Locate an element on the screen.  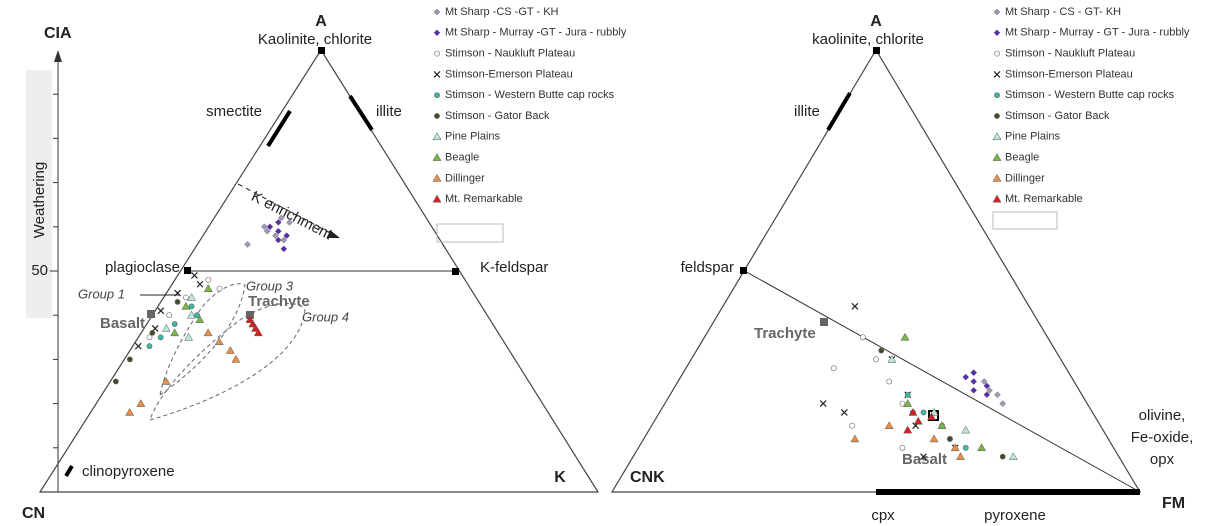
annotation: K enrichment is located at coordinates (291, 216).